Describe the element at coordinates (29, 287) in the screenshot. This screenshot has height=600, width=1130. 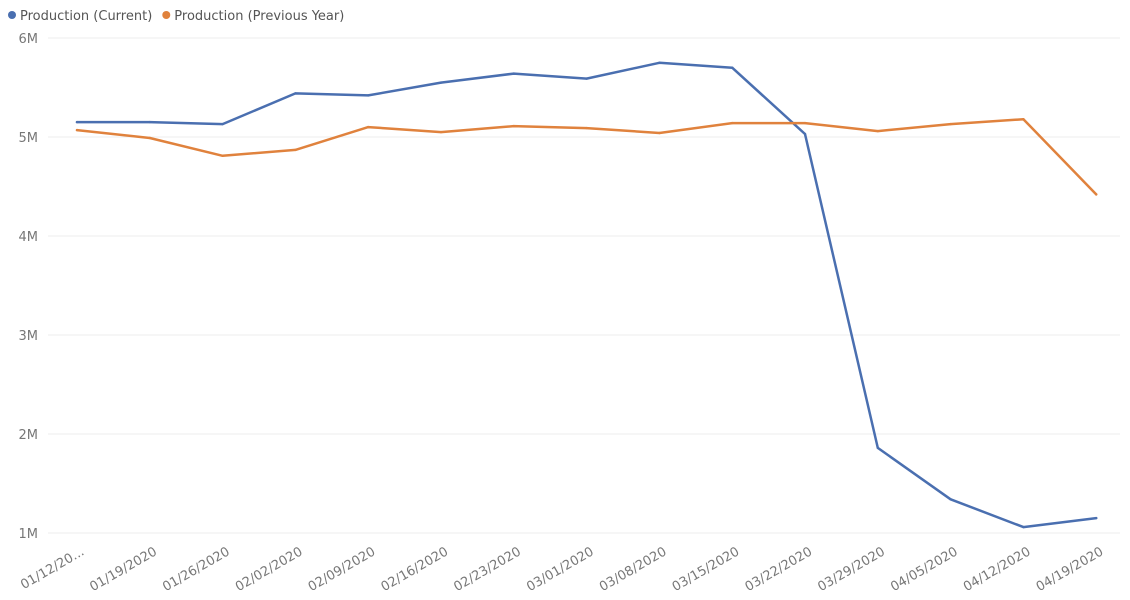
I see `y-axis: 1M 2M 3M 4M 5M 6M` at that location.